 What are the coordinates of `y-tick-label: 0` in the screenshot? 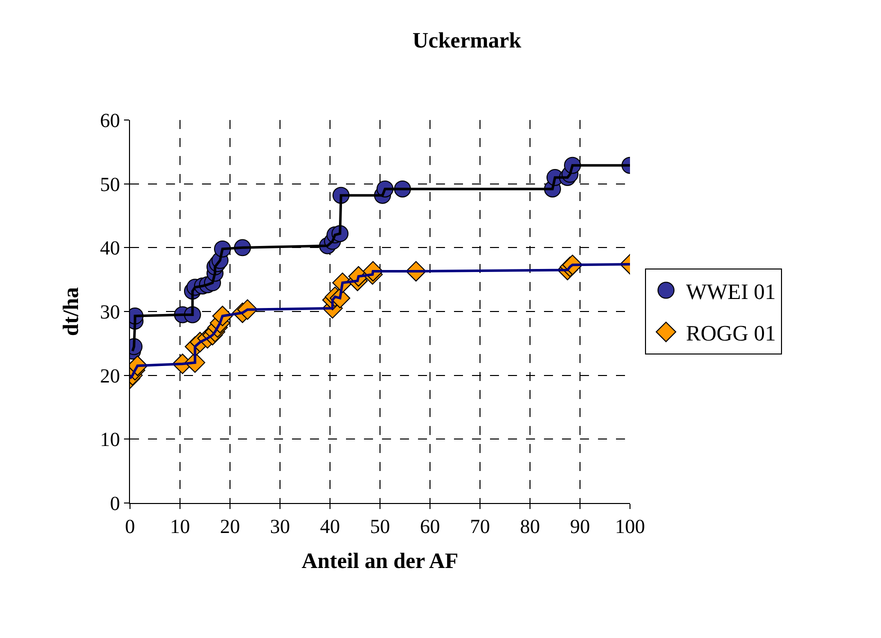 It's located at (115, 504).